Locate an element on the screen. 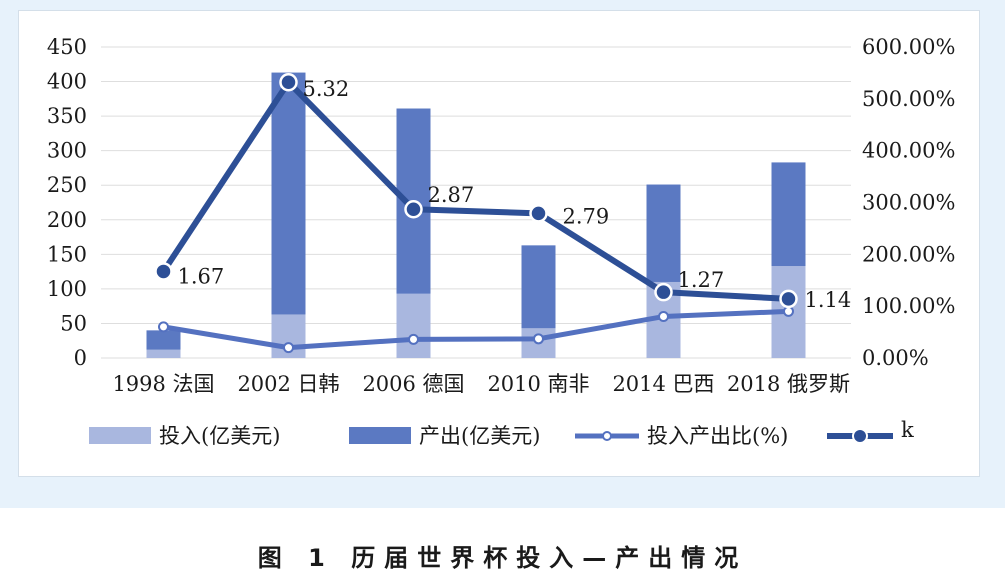  right-axis-tick-label: 100.00% is located at coordinates (908, 306).